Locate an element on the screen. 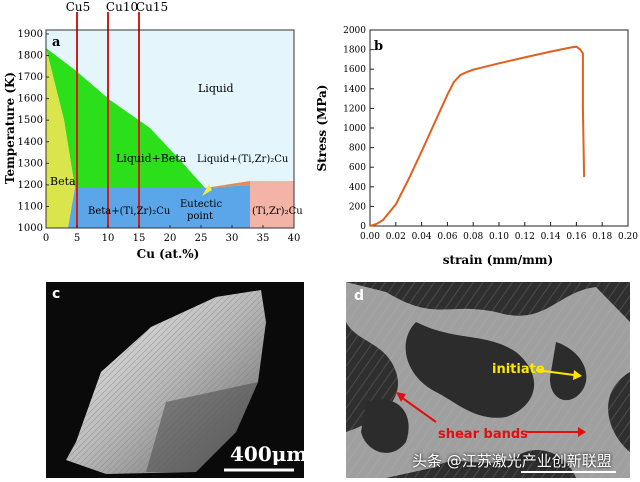 The image size is (640, 482). y-tick-label: 1700 is located at coordinates (30, 77).